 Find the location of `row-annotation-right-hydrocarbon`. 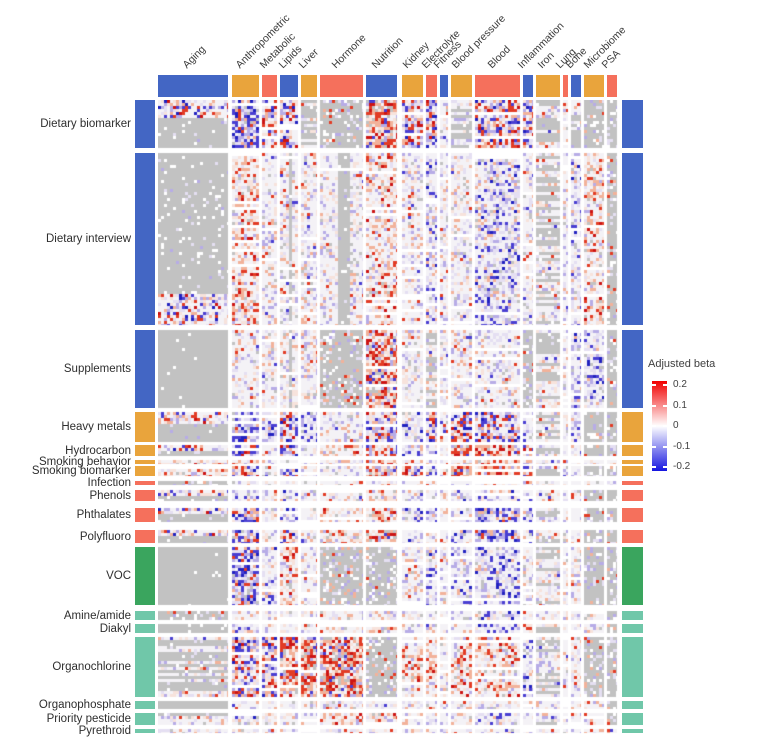

row-annotation-right-hydrocarbon is located at coordinates (632, 450).